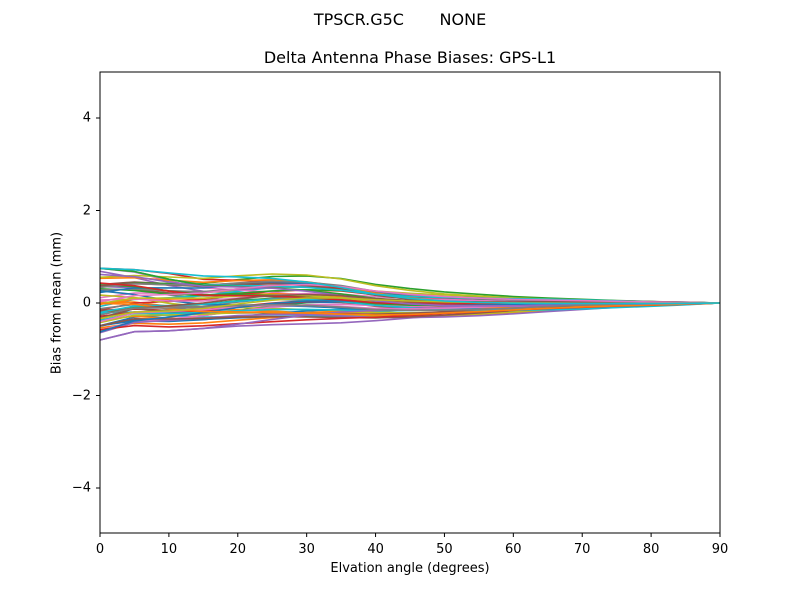 This screenshot has height=600, width=800. What do you see at coordinates (400, 19) in the screenshot?
I see `figure-suptitle: TPSCR.G5C NONE` at bounding box center [400, 19].